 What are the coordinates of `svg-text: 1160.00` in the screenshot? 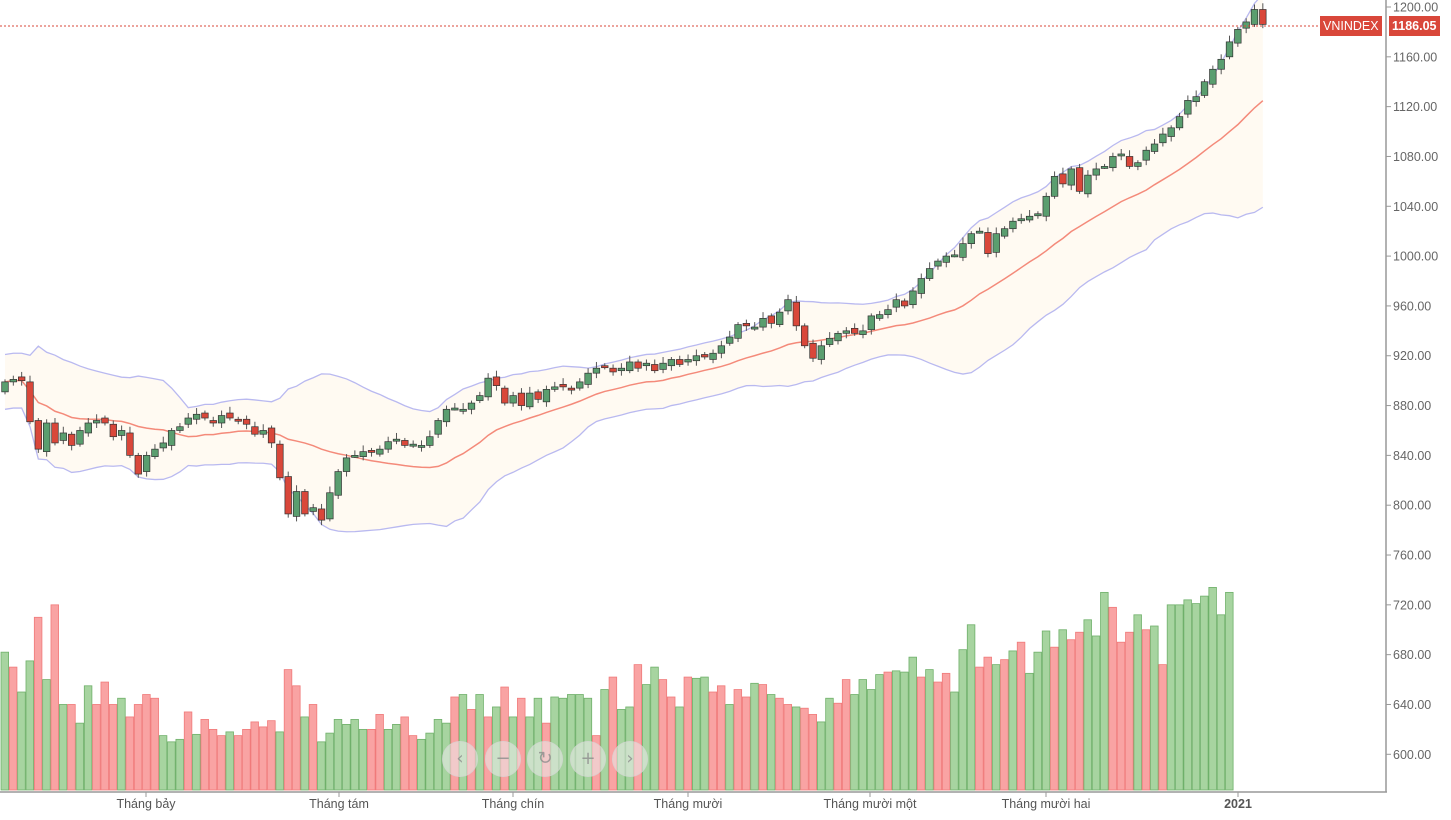 It's located at (1415, 57).